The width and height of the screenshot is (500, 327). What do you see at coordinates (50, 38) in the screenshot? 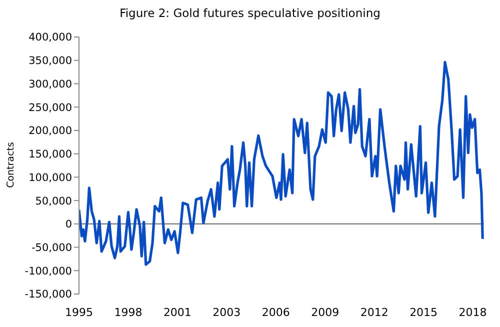
I see `y-tick-label: 400,000` at bounding box center [50, 38].